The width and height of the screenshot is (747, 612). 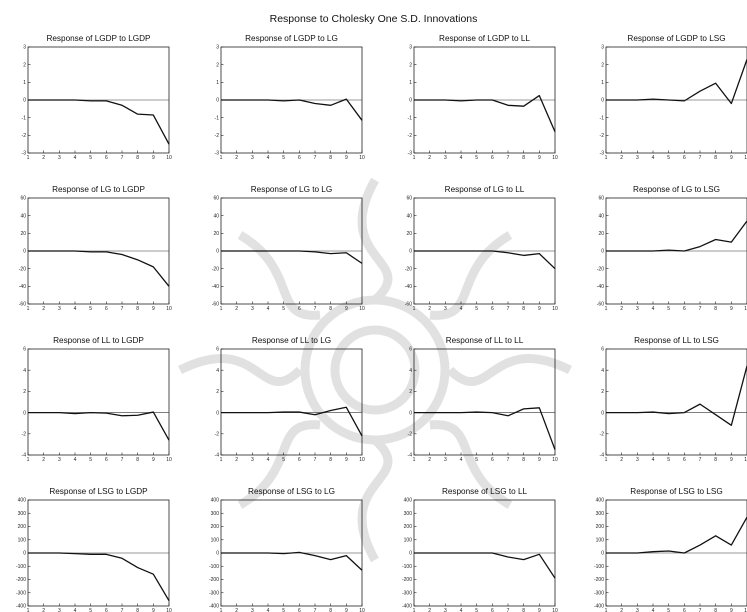 I want to click on y-tick-label: -300, so click(x=599, y=593).